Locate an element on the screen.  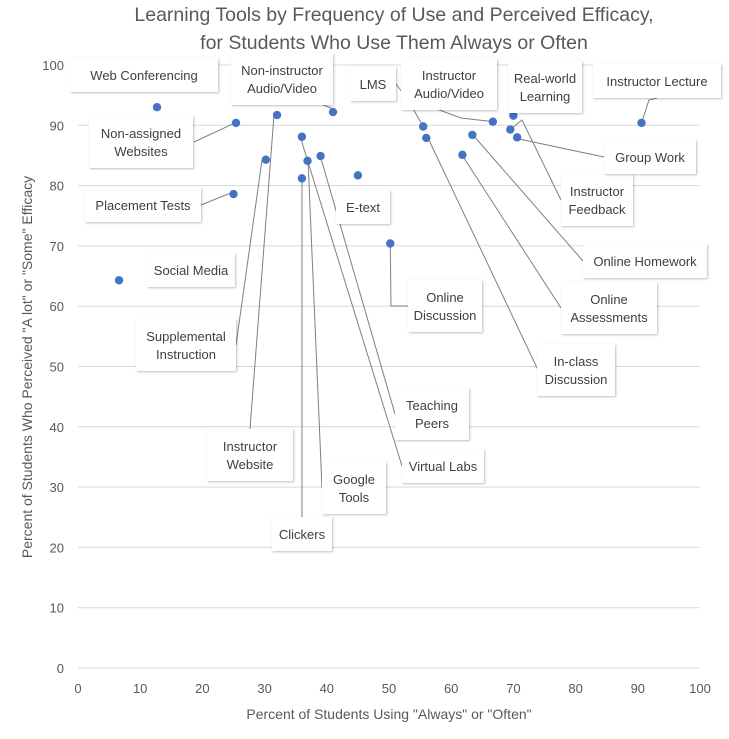
data-label-in-class-discussion: In-class Discussion is located at coordinates (576, 370).